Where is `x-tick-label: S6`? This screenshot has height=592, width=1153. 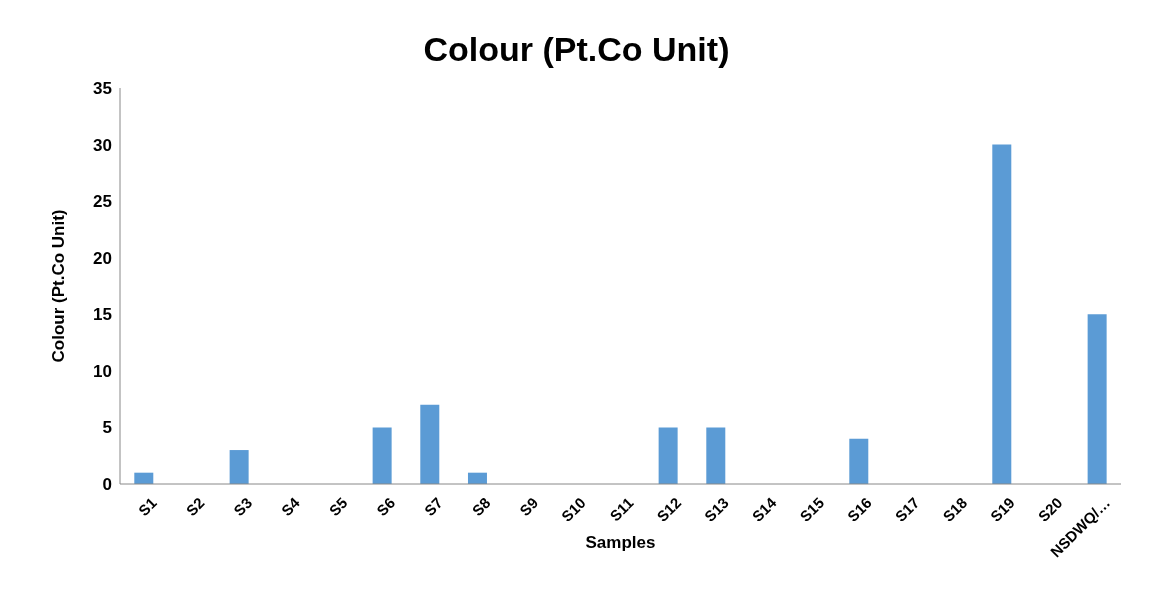
x-tick-label: S6 is located at coordinates (386, 507).